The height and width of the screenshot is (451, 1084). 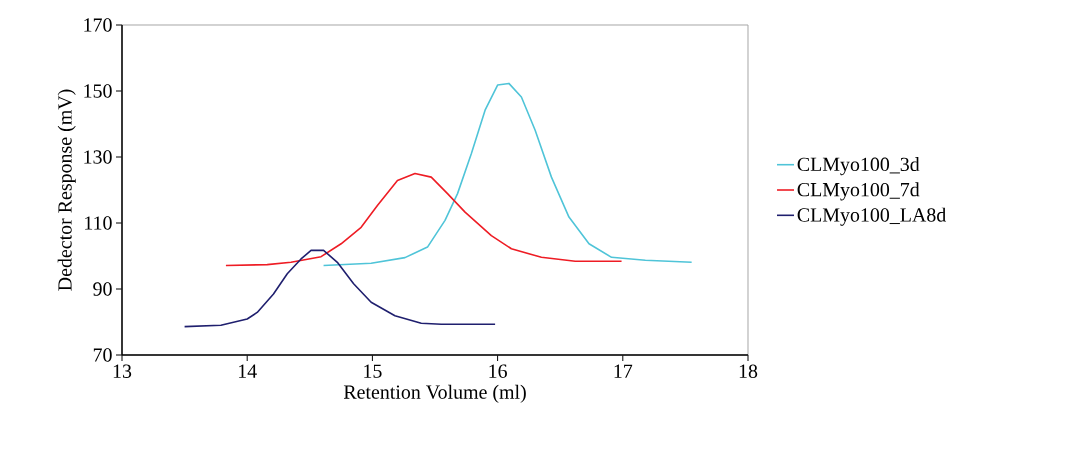 I want to click on x-tick-label: 18, so click(x=748, y=371).